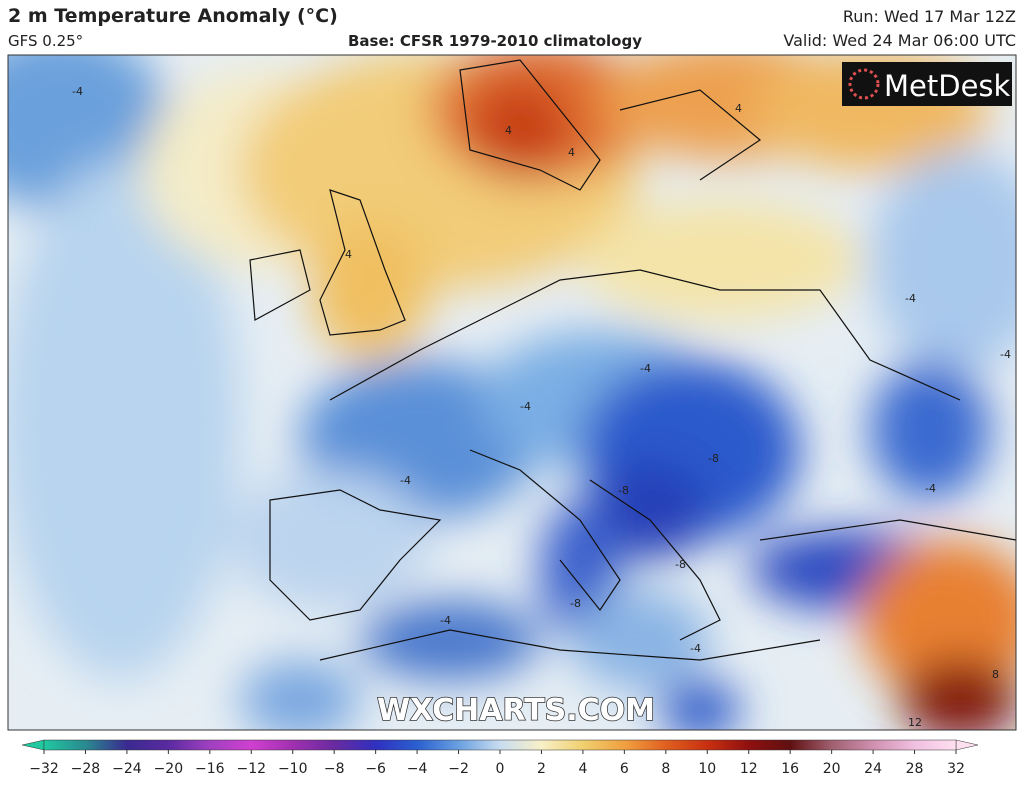 Image resolution: width=1024 pixels, height=787 pixels. Describe the element at coordinates (44, 769) in the screenshot. I see `colorbar-tick-label: −32` at that location.